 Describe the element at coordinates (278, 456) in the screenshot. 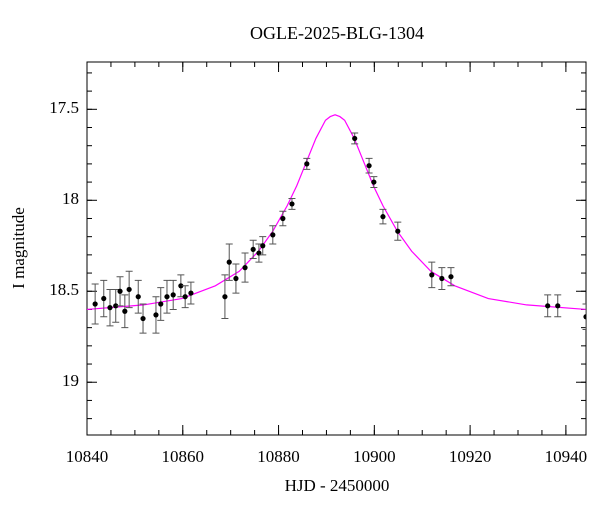

I see `x-tick-label: 10880` at that location.